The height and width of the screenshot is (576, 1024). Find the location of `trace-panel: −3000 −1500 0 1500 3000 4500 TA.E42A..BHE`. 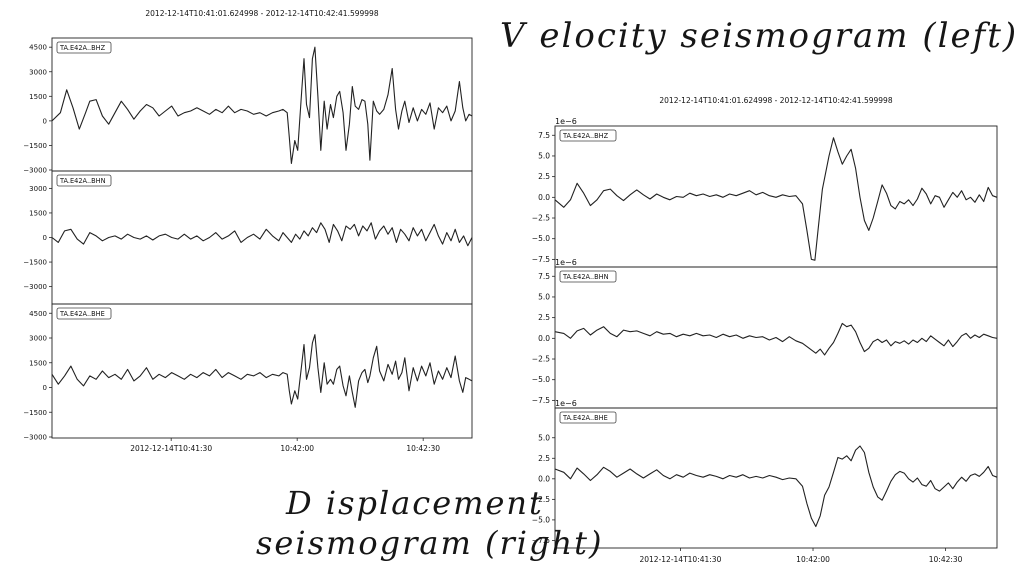

trace-panel: −3000 −1500 0 1500 3000 4500 TA.E42A..BHE is located at coordinates (248, 372).